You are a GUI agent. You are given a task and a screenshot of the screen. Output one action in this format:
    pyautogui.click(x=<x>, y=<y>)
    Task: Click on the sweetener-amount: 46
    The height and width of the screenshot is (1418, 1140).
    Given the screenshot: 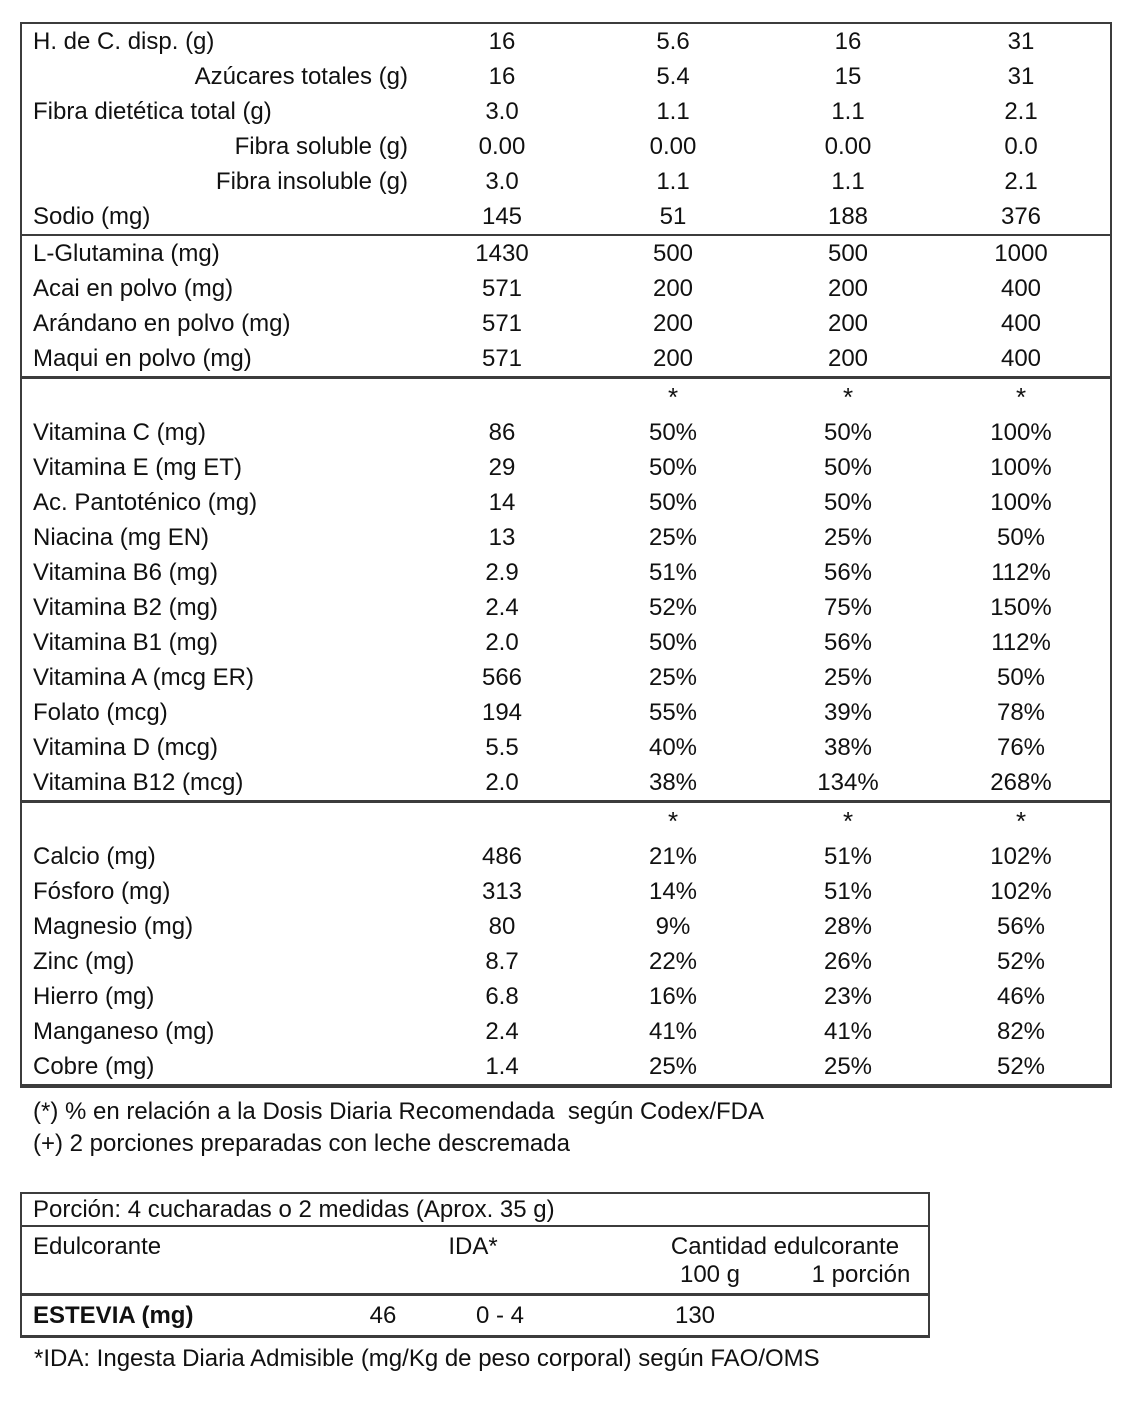 What is the action you would take?
    pyautogui.click(x=383, y=1315)
    